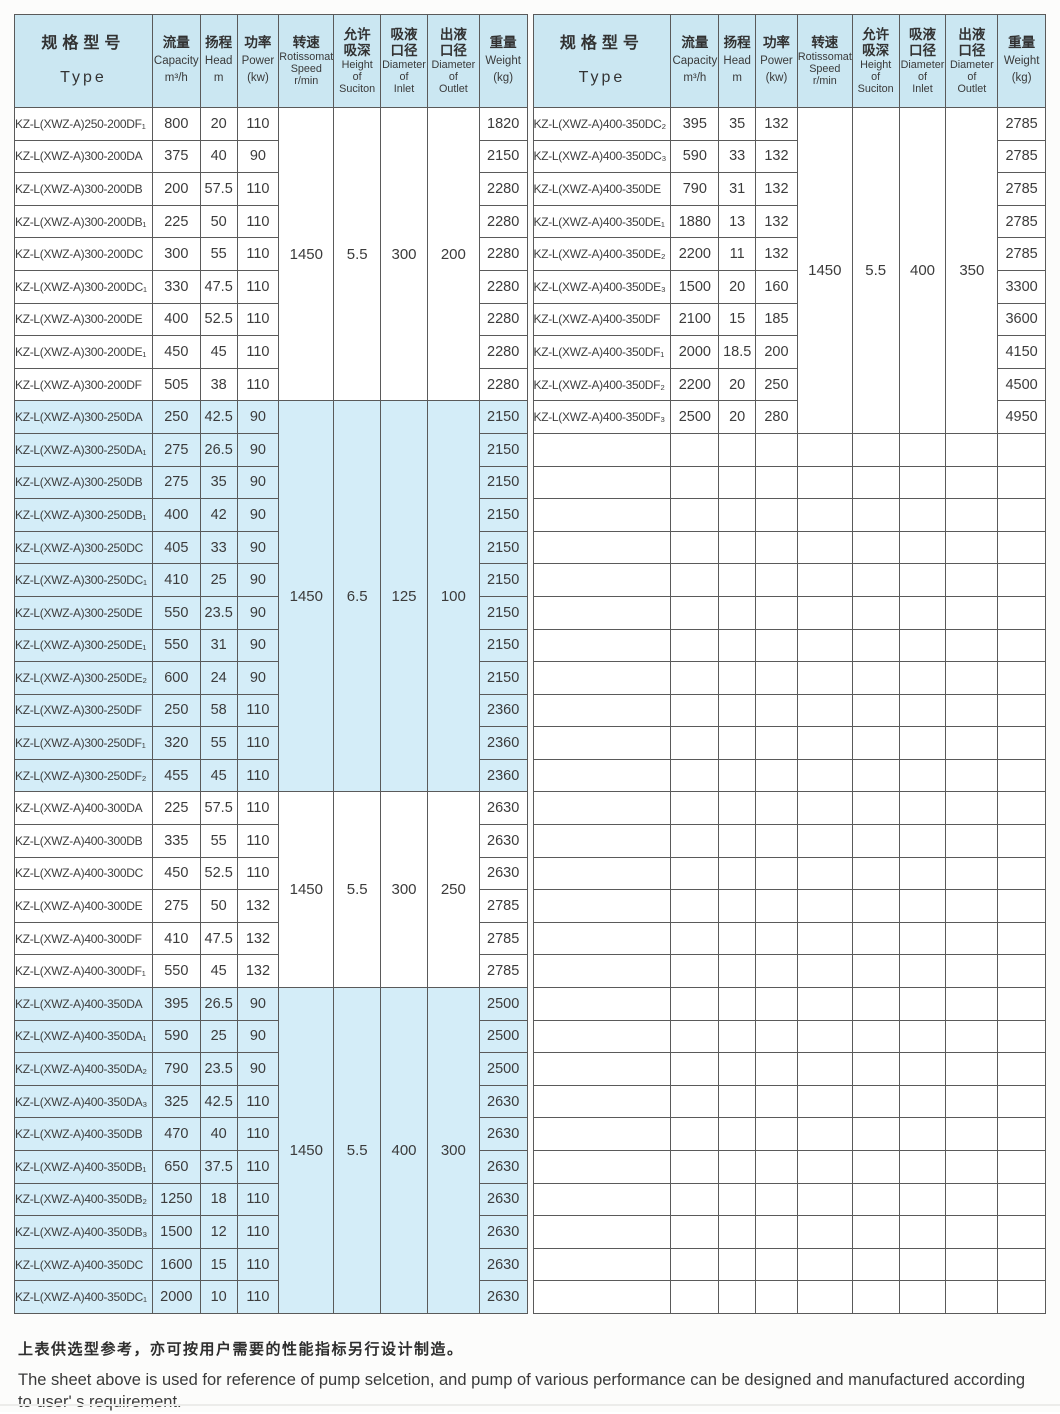  I want to click on type-cell: KZ-L(XWZ-A)400-350DF₂, so click(602, 384).